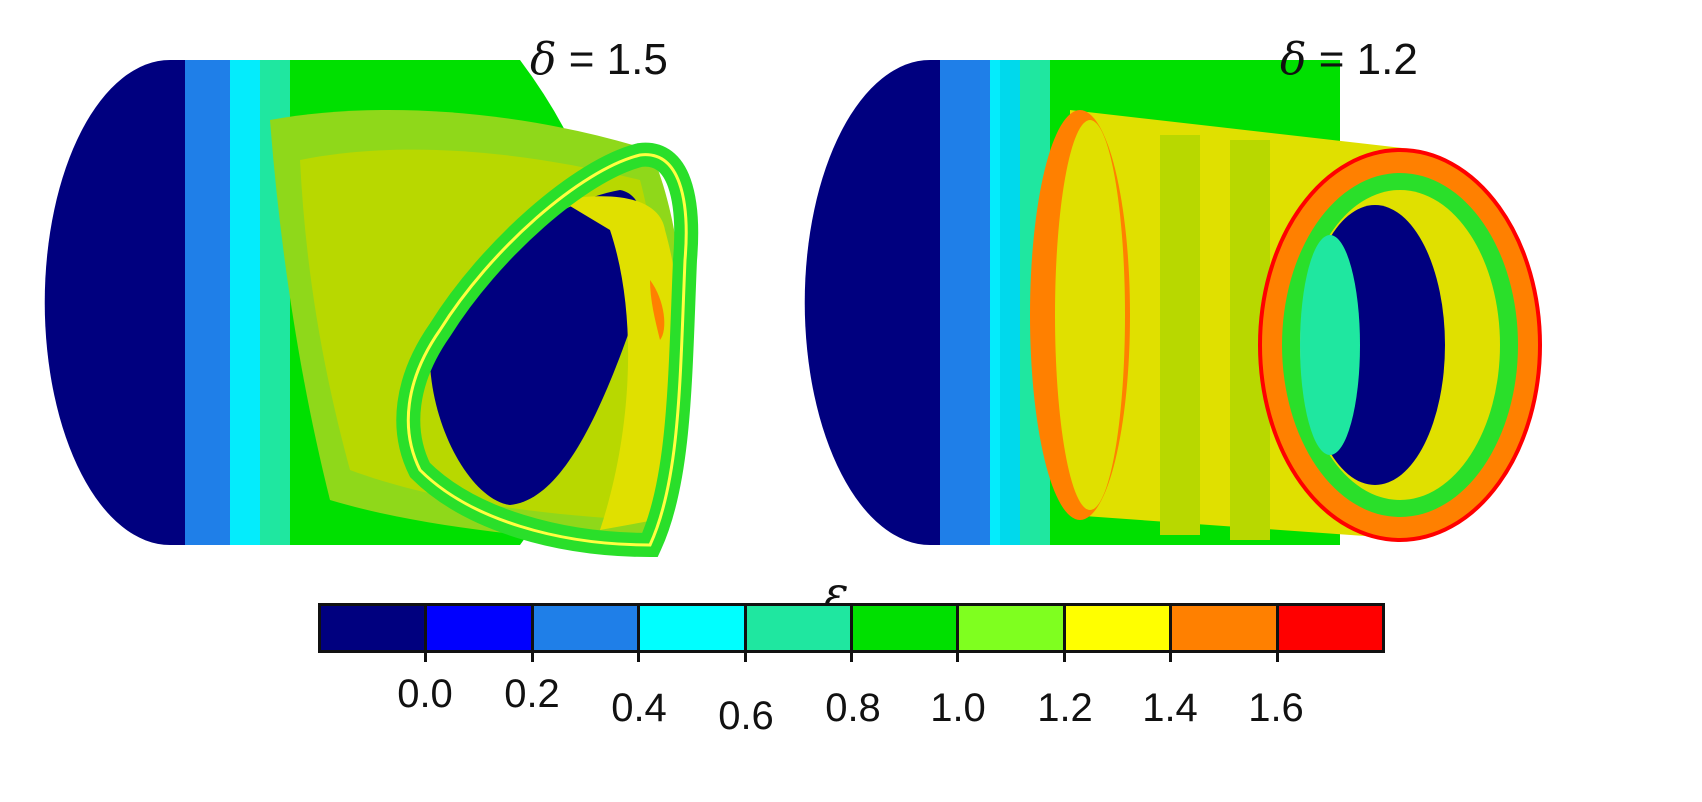 The height and width of the screenshot is (802, 1702). I want to click on colorbar-tick-label: 0.0, so click(425, 694).